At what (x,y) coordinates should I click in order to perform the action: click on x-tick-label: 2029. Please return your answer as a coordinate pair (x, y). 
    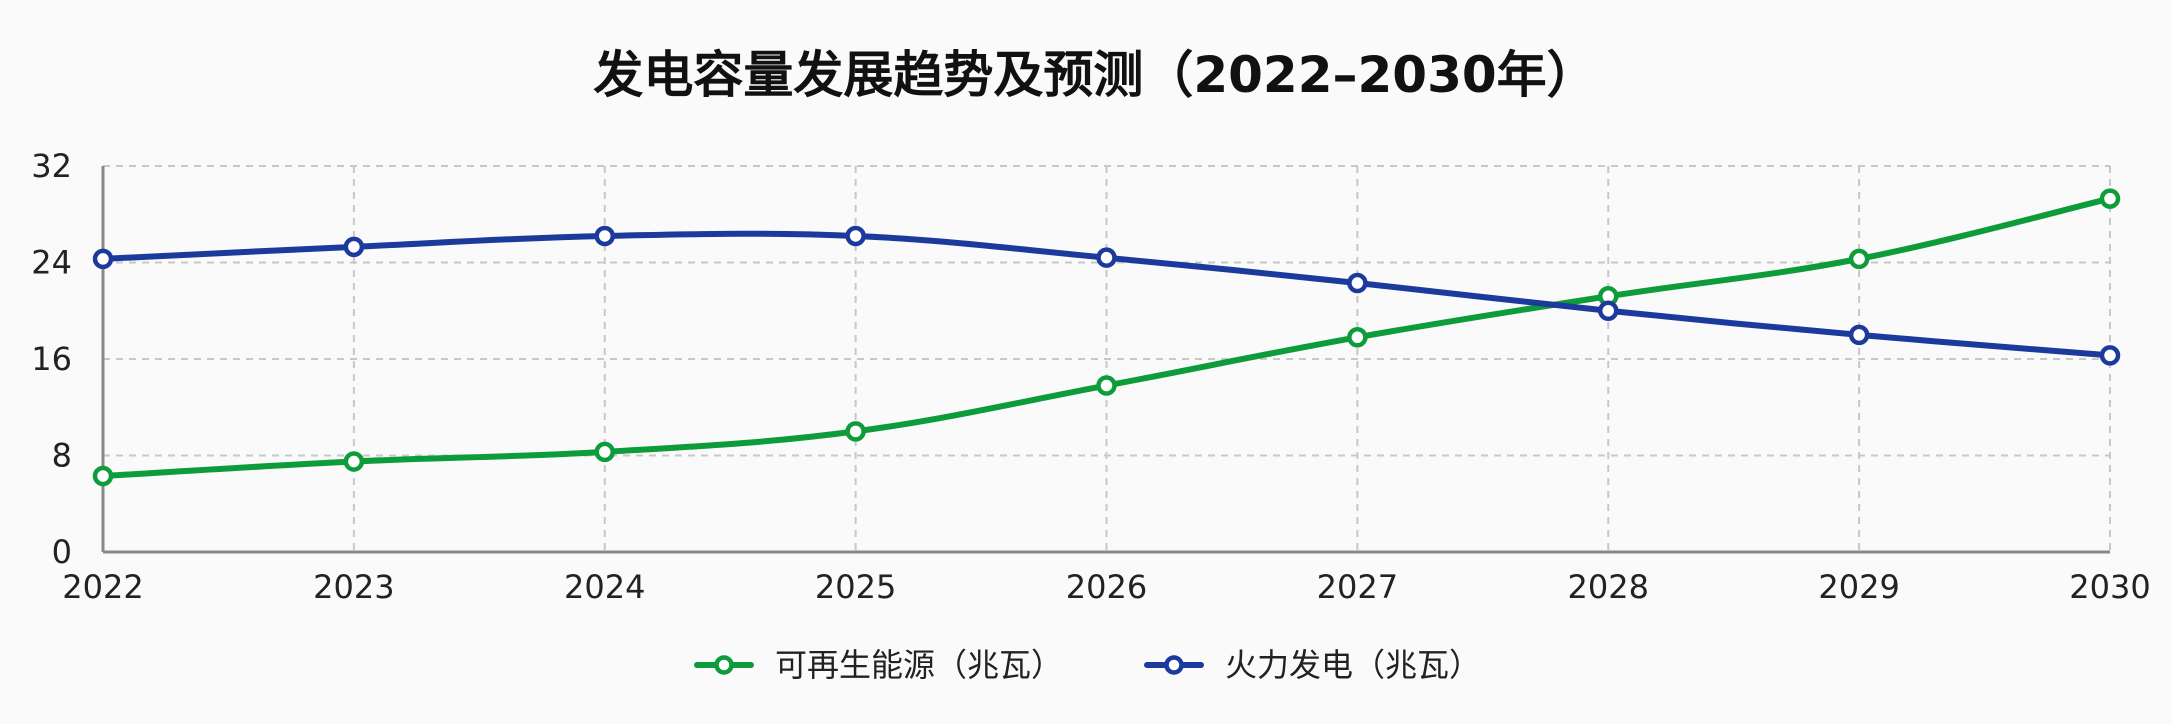
    Looking at the image, I should click on (1858, 587).